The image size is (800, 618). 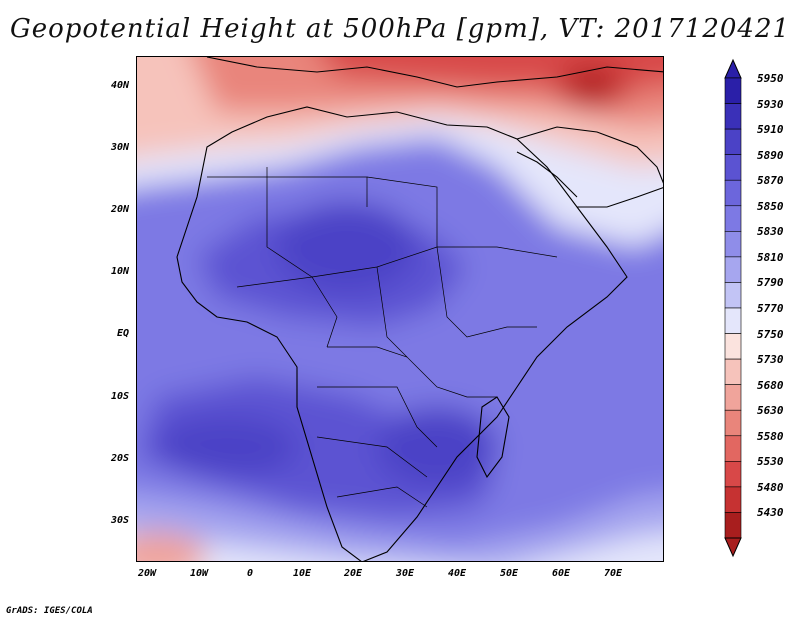 What do you see at coordinates (613, 573) in the screenshot?
I see `lon-tick-70e: 70E` at bounding box center [613, 573].